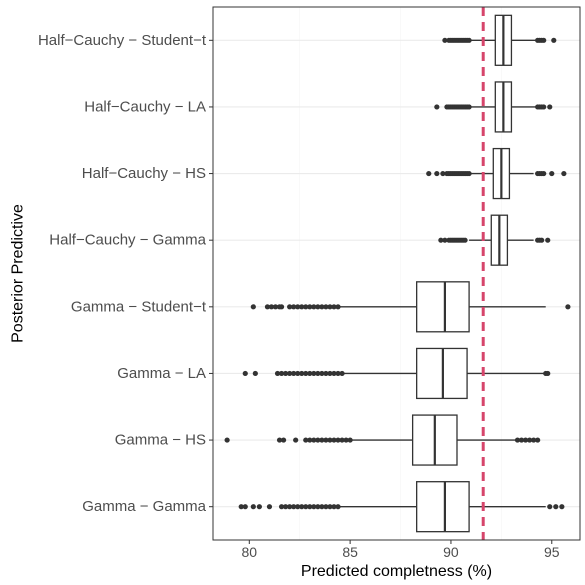 This screenshot has height=585, width=585. What do you see at coordinates (18, 273) in the screenshot?
I see `y-axis-title: Posterior Predictive` at bounding box center [18, 273].